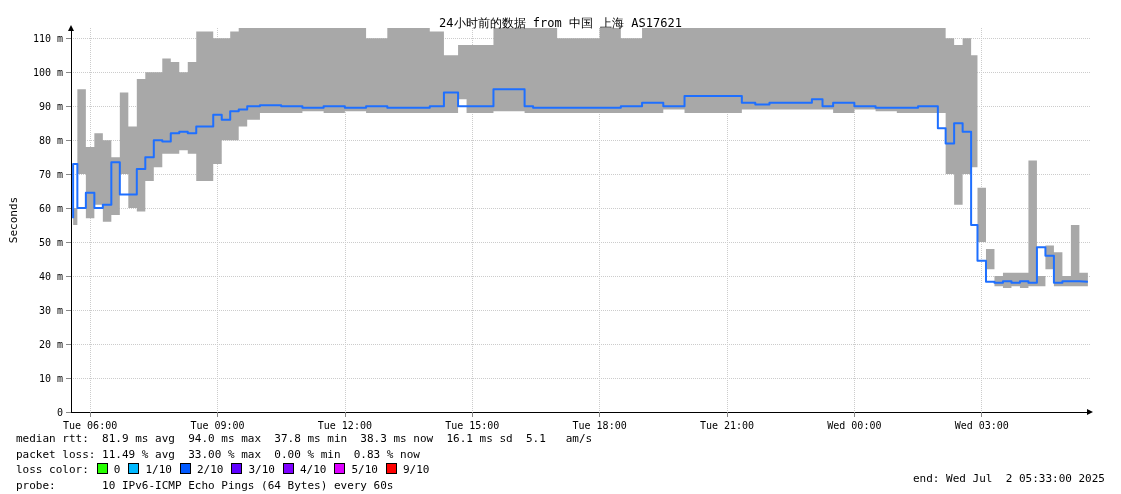 The image size is (1121, 494). What do you see at coordinates (210, 469) in the screenshot?
I see `text: 2/10` at bounding box center [210, 469].